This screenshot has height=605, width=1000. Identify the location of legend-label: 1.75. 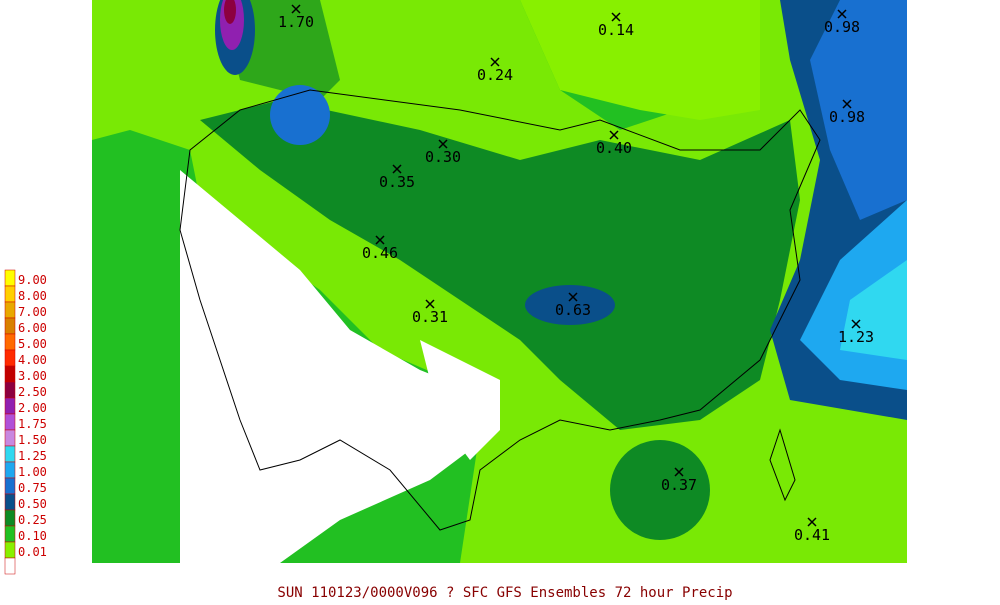
(32, 424).